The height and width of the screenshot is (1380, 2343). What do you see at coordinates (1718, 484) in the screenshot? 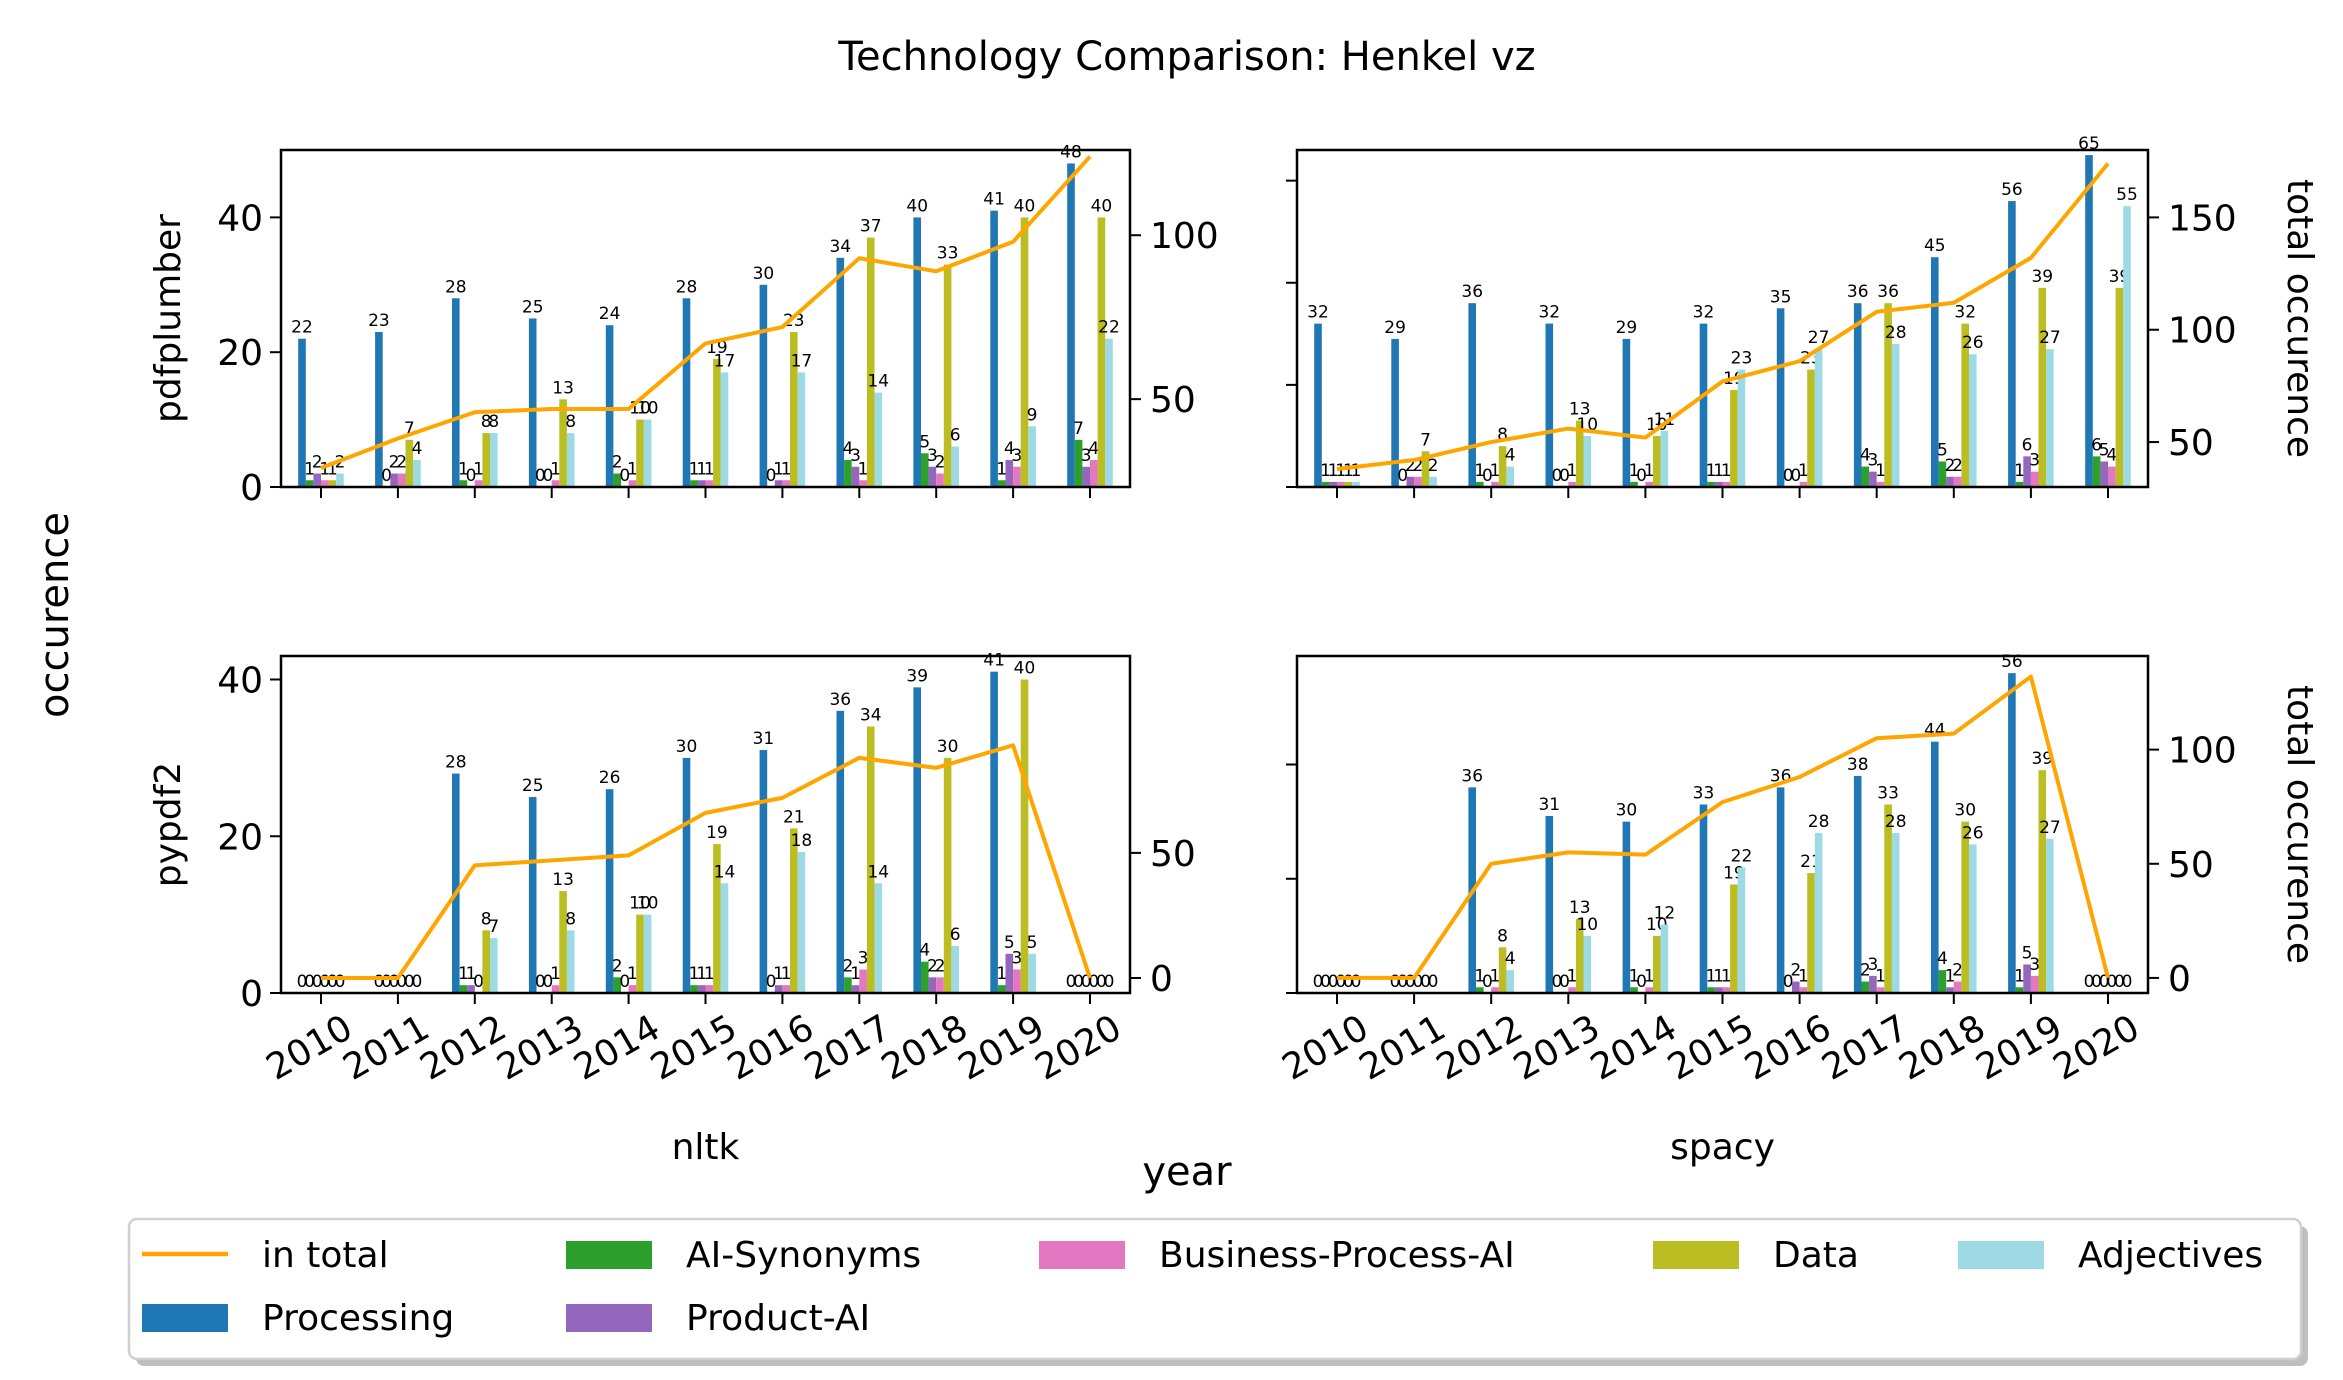
I see `bar-product-ai-2015` at bounding box center [1718, 484].